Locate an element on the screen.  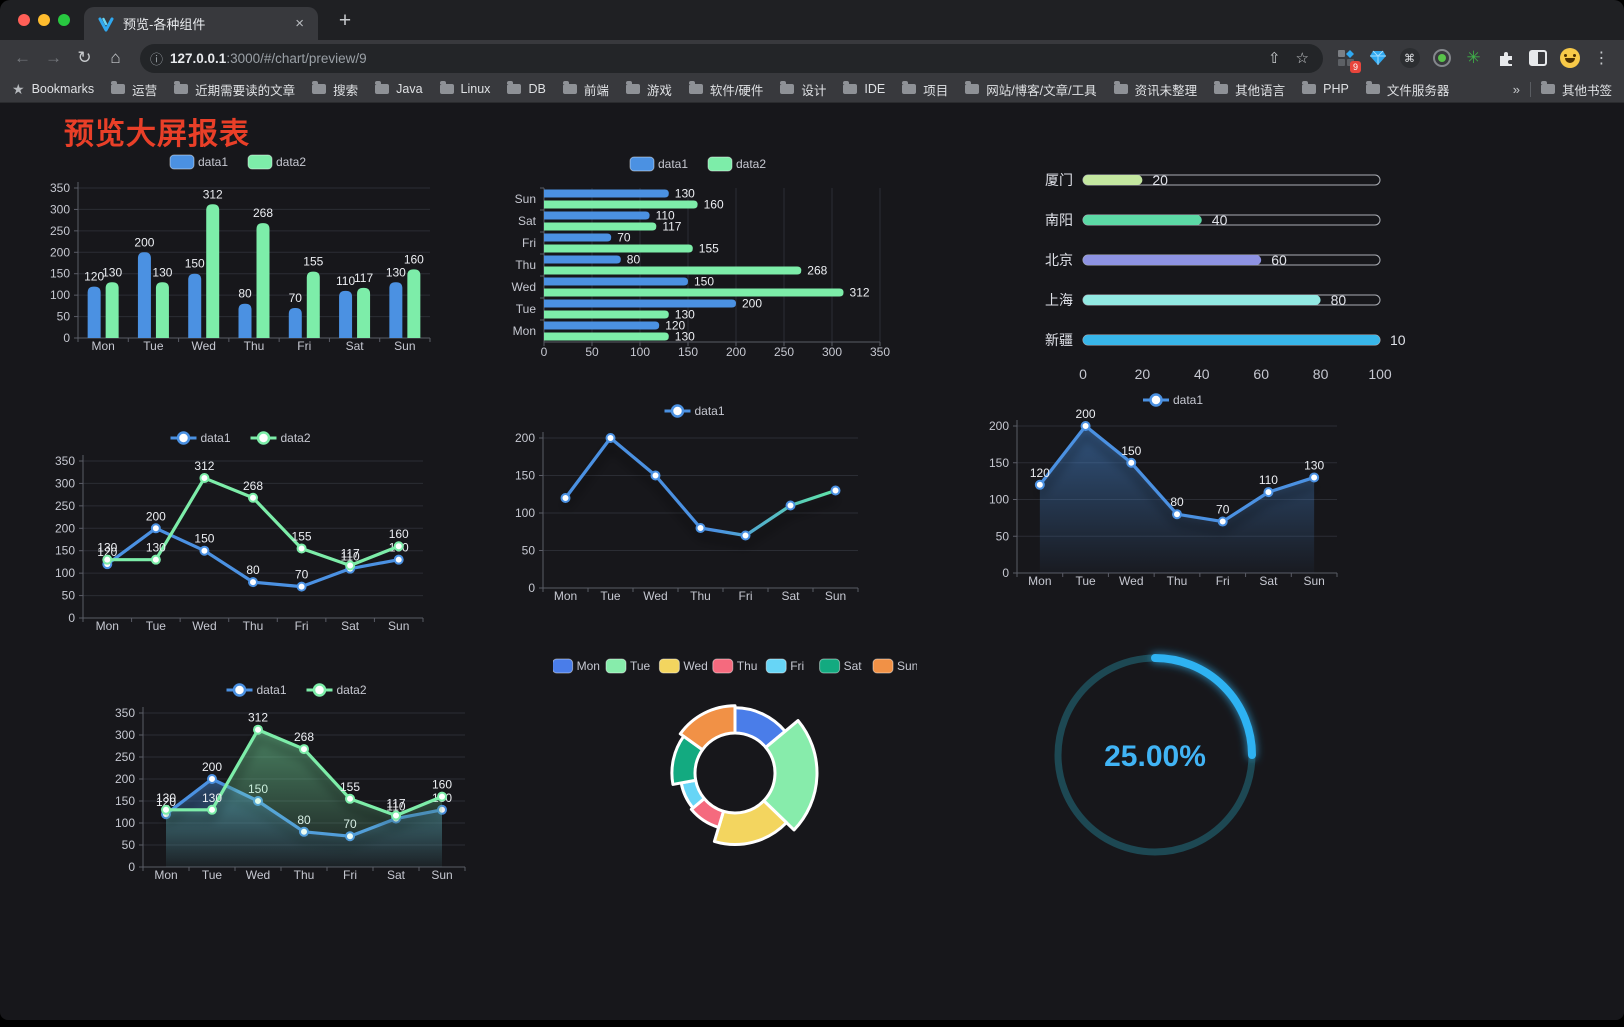
svg-text: Wed is located at coordinates (258, 875).